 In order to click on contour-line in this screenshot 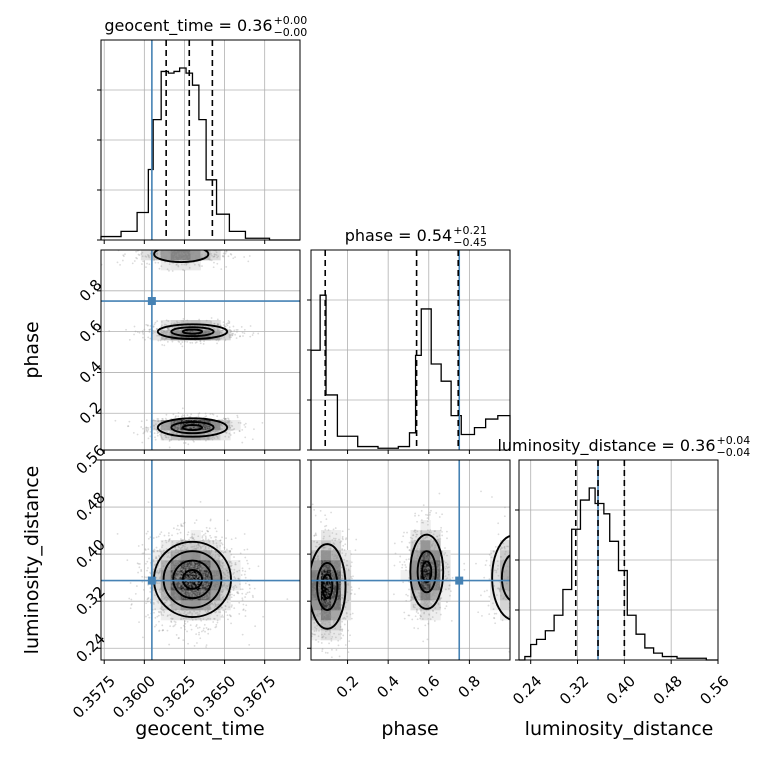, I will do `click(192, 332)`.